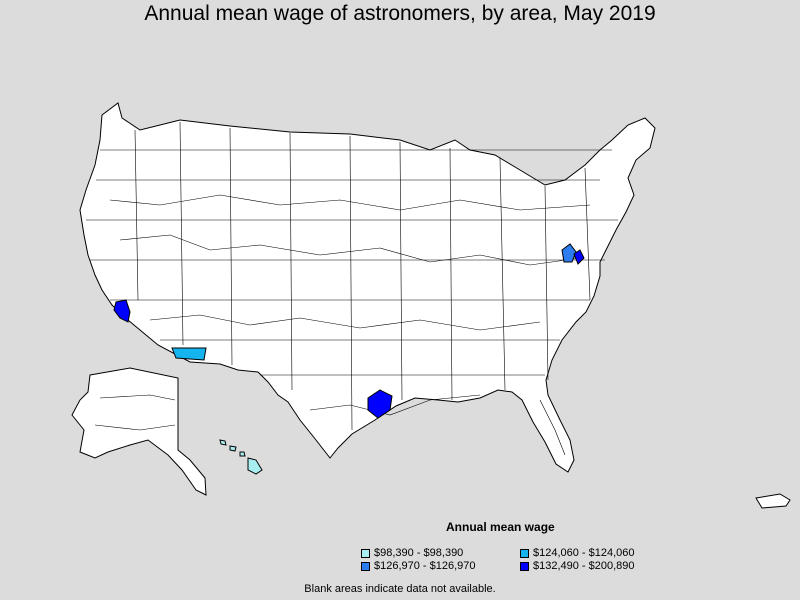  Describe the element at coordinates (232, 448) in the screenshot. I see `hawaii-islands` at that location.